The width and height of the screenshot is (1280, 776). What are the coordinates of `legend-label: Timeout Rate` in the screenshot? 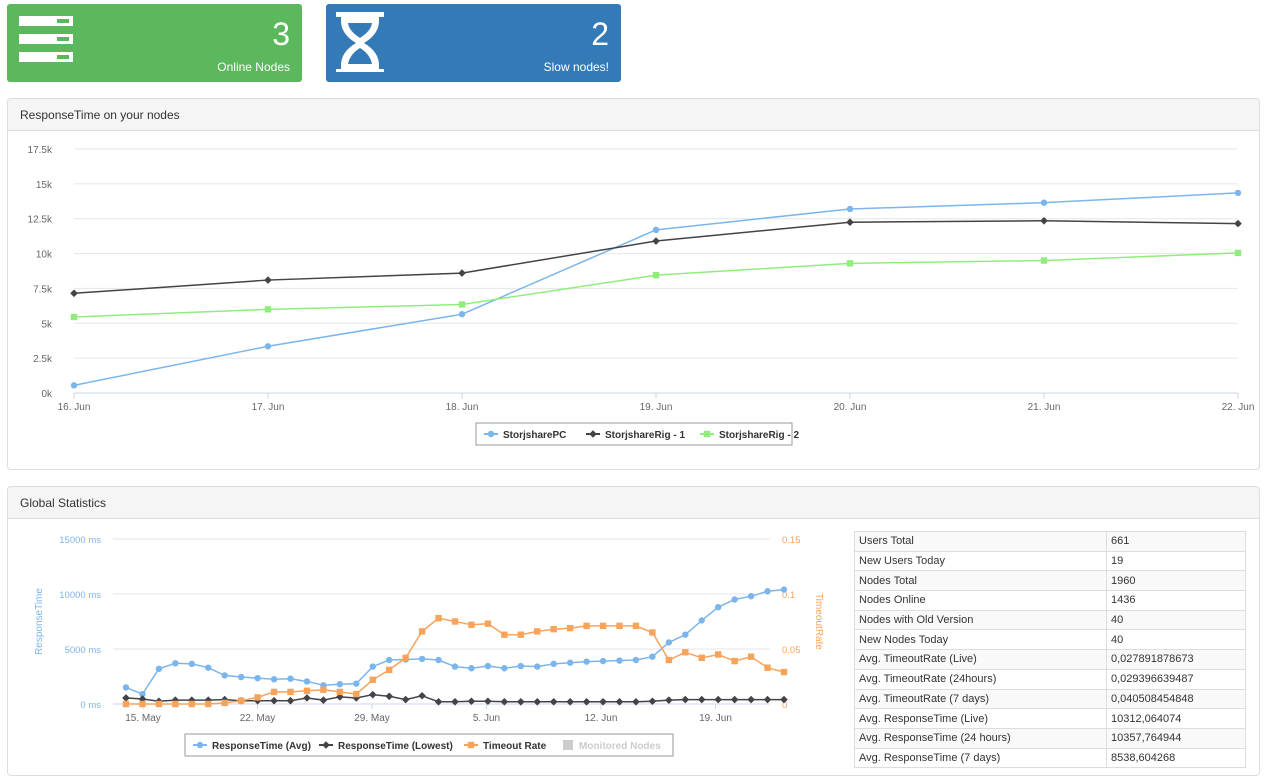 It's located at (515, 746).